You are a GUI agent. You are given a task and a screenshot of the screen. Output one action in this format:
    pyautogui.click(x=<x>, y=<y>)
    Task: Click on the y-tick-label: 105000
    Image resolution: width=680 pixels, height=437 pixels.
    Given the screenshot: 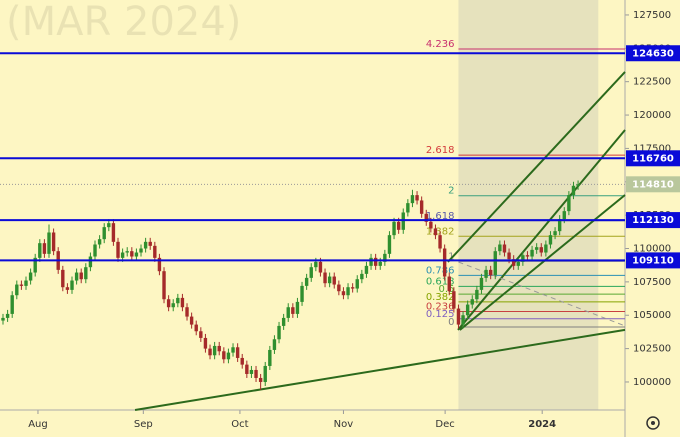 What is the action you would take?
    pyautogui.click(x=652, y=315)
    